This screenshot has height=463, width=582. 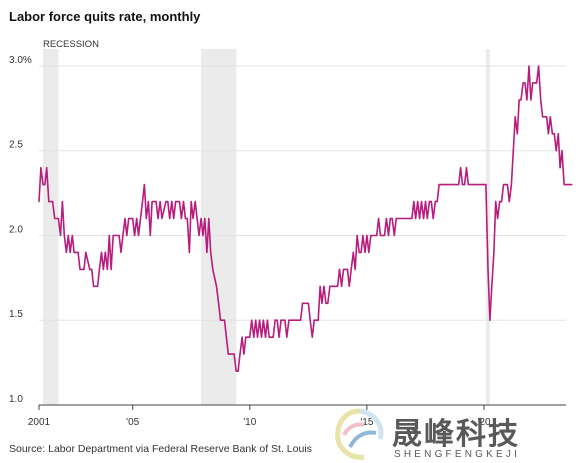 I want to click on watermark-logo-icon, so click(x=359, y=434).